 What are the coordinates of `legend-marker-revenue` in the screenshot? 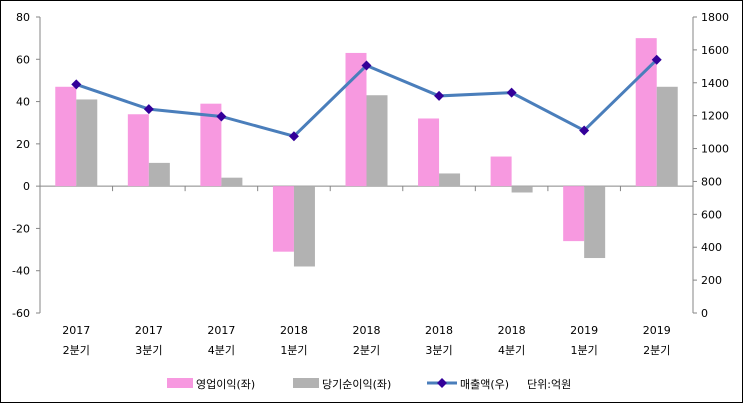 It's located at (442, 383).